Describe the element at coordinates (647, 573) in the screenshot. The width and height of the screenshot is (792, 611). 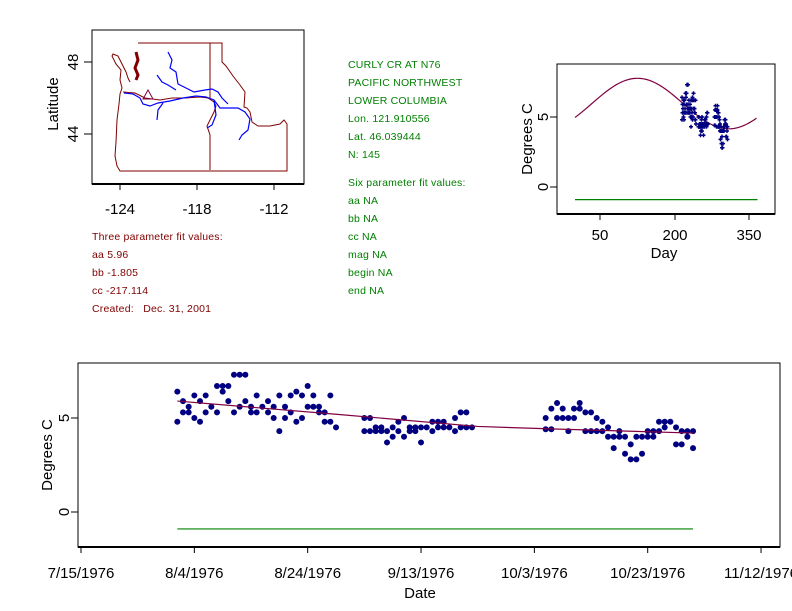
I see `timeseries-xtick-label: 10/23/1976` at that location.